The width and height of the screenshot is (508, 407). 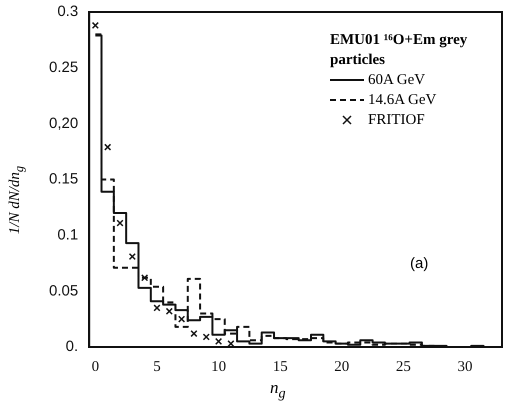 I want to click on x-tick-label: 25, so click(x=403, y=366).